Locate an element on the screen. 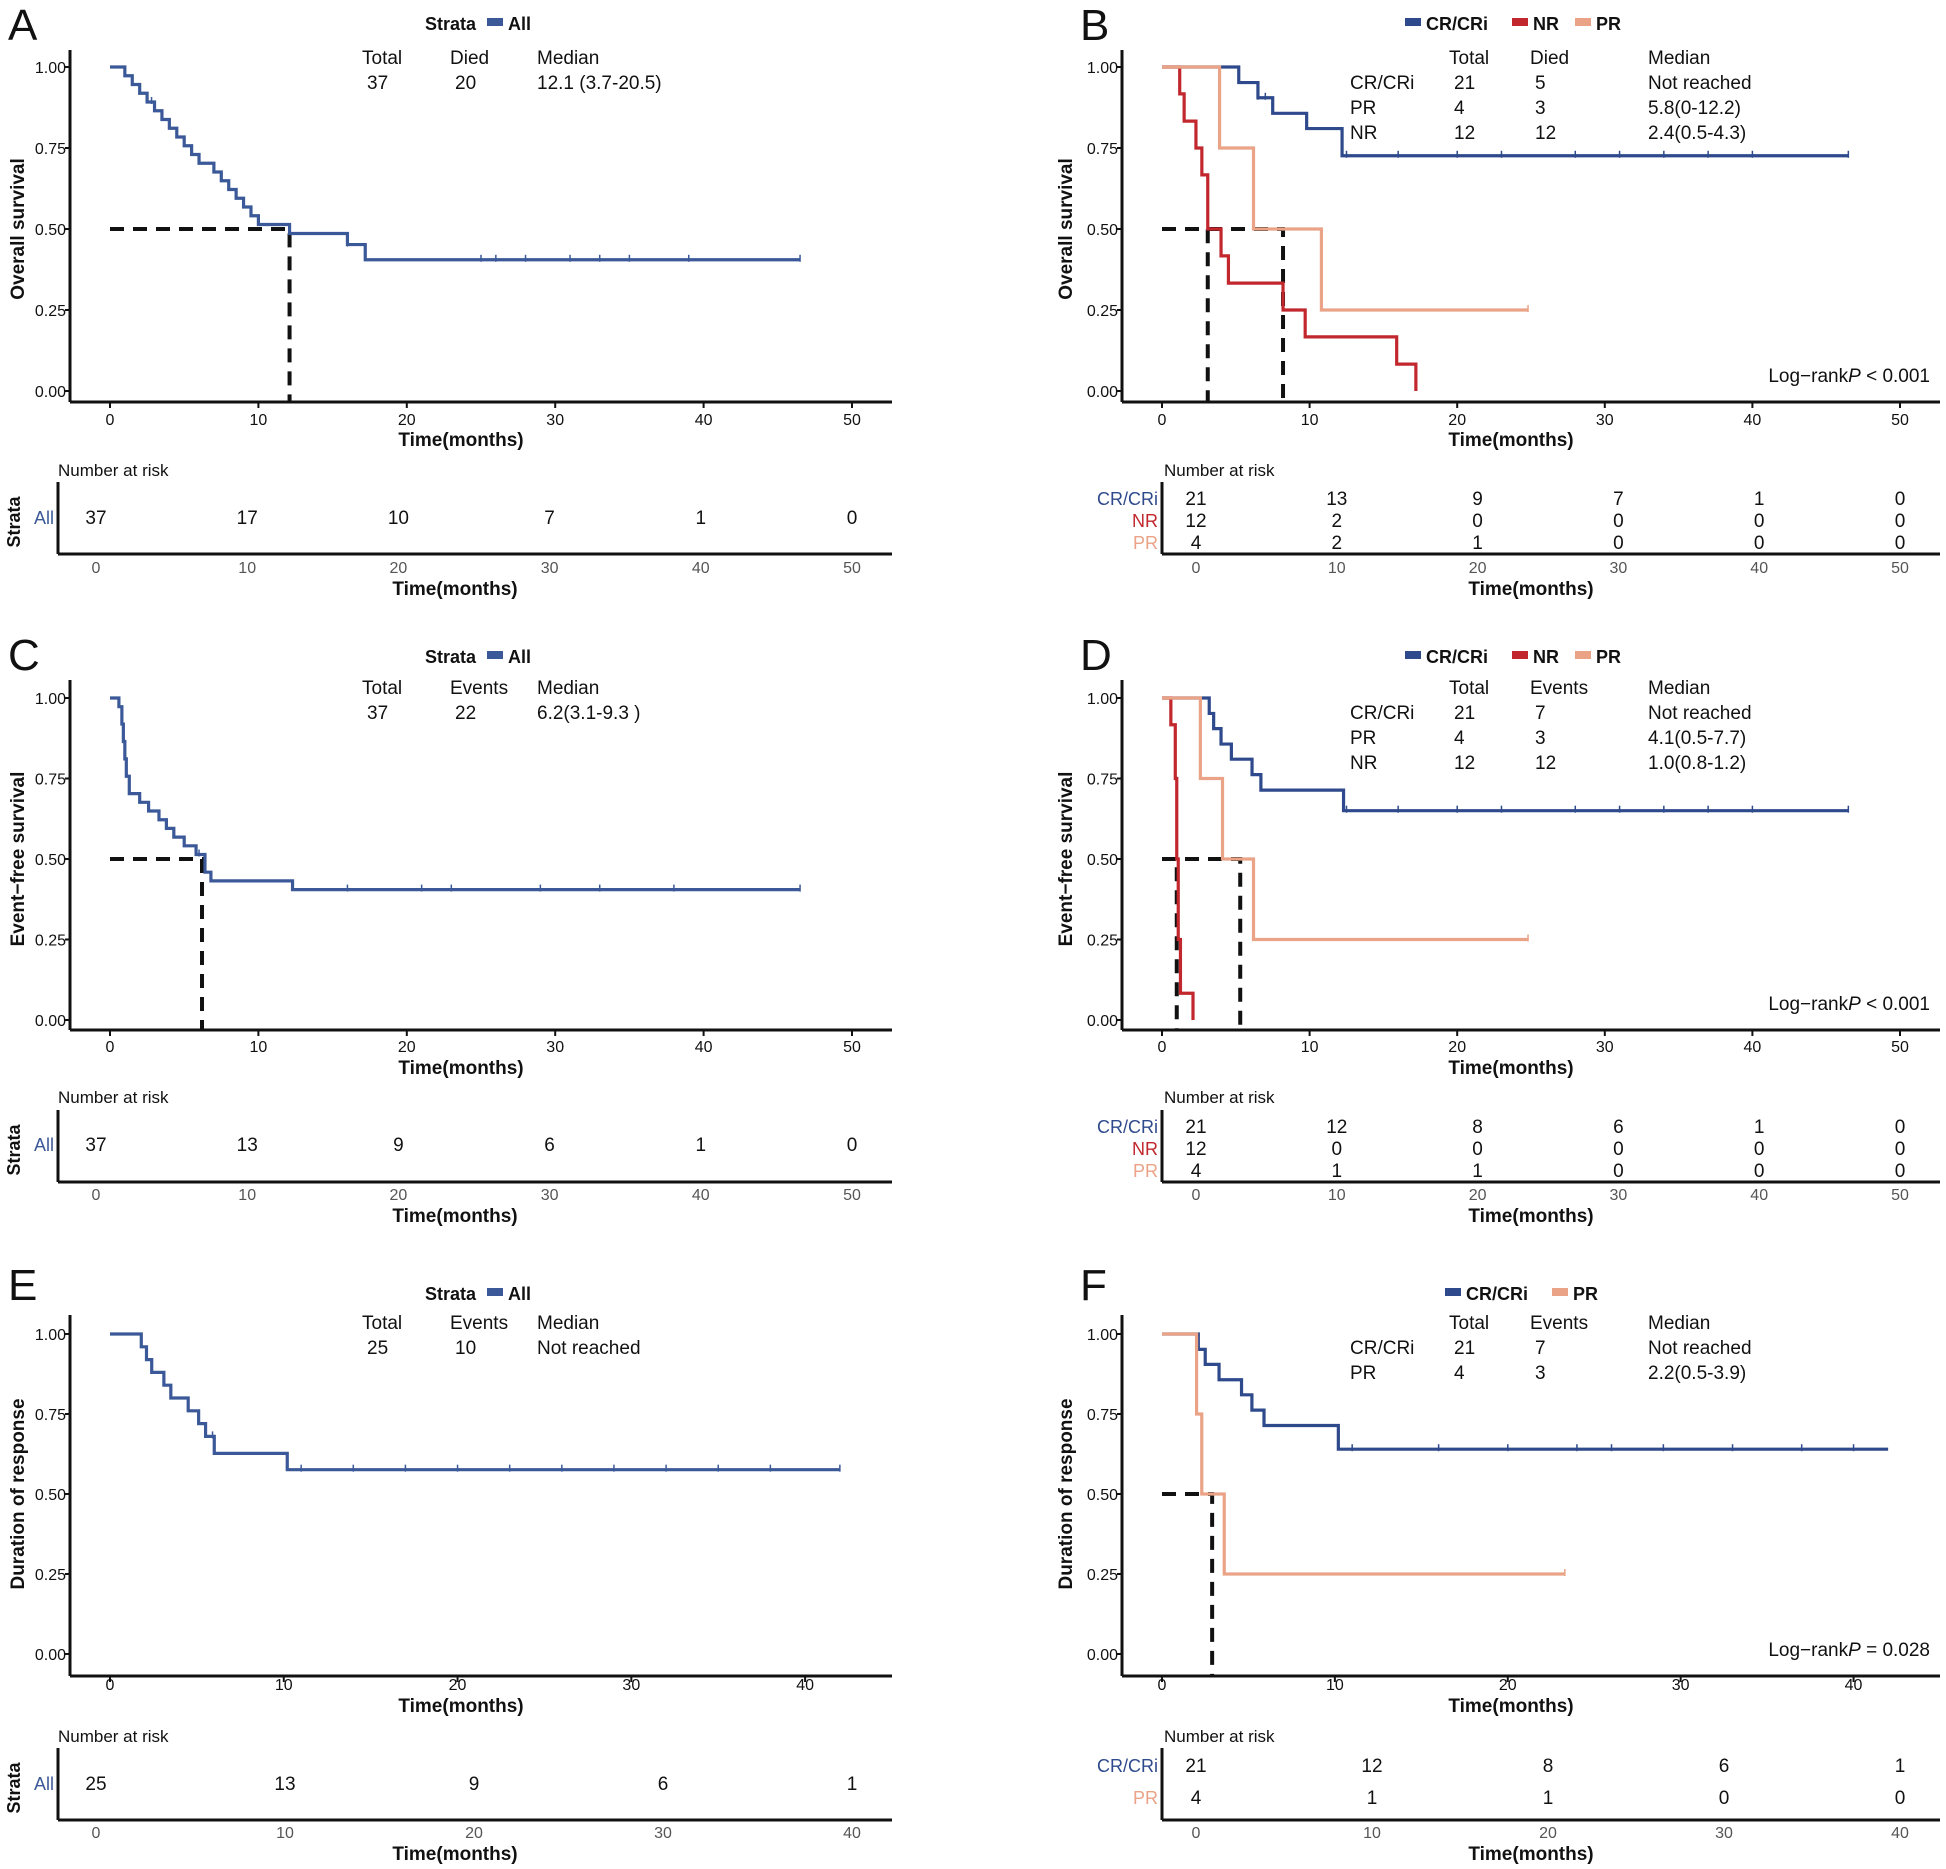 The width and height of the screenshot is (1946, 1869). legend: CR/CRi NR PR is located at coordinates (1513, 657).